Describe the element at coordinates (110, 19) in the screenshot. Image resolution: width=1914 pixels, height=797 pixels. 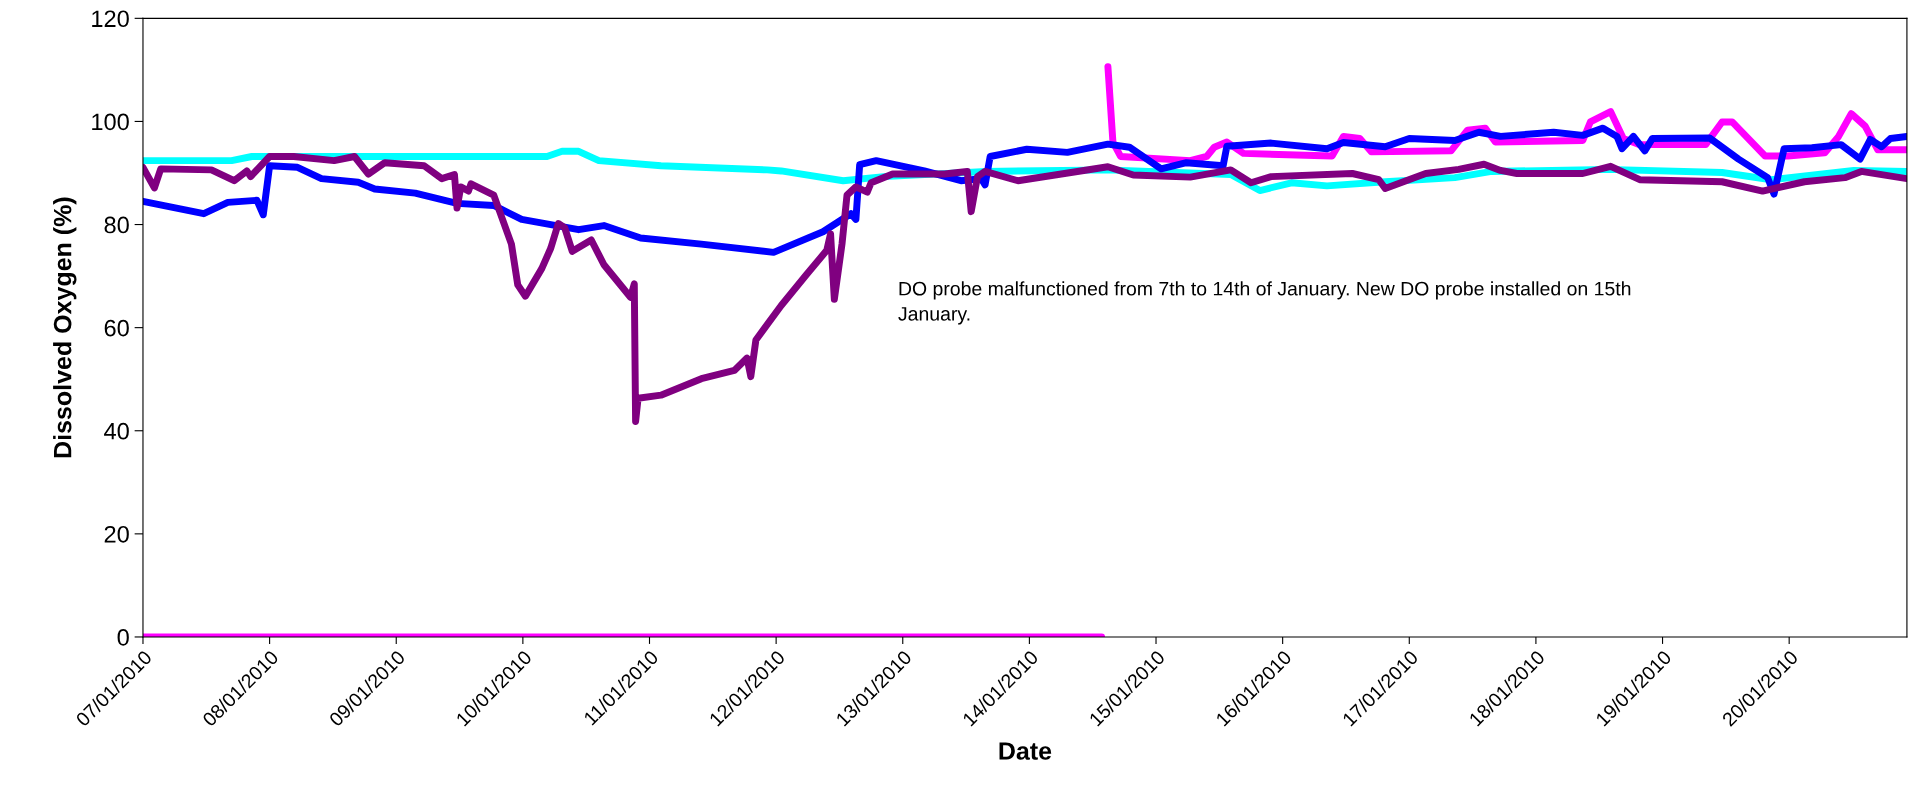
I see `y-tick-label: 120` at that location.